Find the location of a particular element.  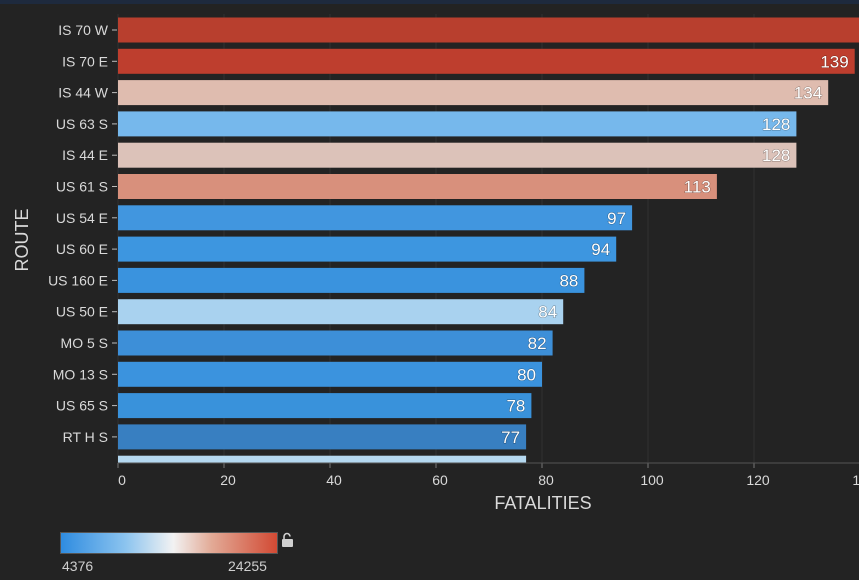

y-tick-label: IS 44 W is located at coordinates (83, 93).